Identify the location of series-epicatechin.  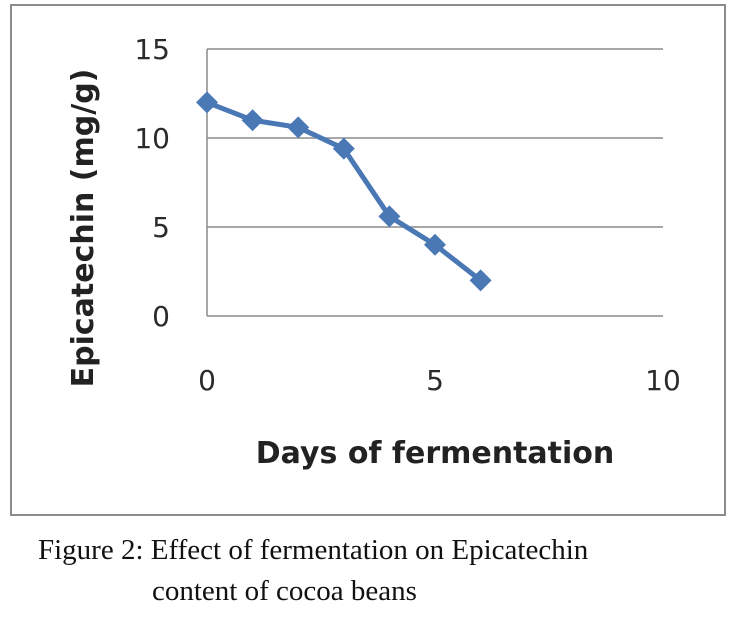
(344, 191).